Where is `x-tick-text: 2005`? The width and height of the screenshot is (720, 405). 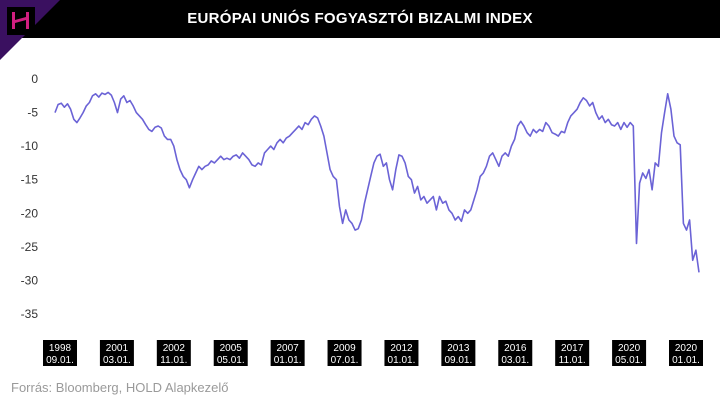 x-tick-text: 2005 is located at coordinates (231, 348).